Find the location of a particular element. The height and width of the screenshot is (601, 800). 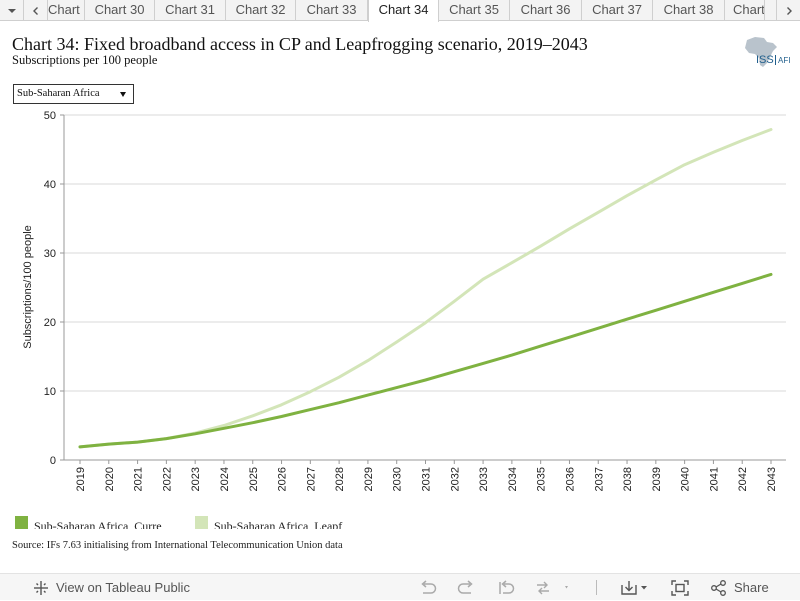

x-tick-label: 2039 is located at coordinates (657, 479).